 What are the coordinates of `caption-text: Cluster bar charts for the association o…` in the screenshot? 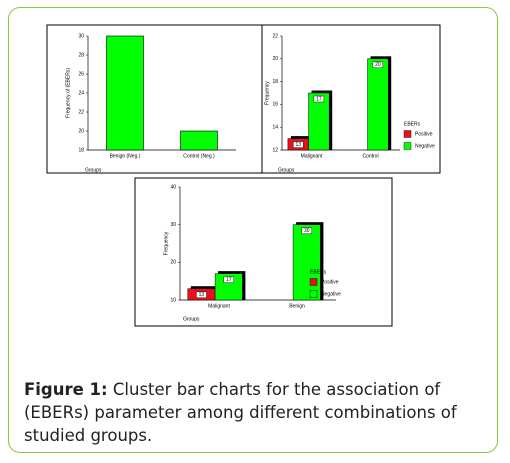 It's located at (240, 412).